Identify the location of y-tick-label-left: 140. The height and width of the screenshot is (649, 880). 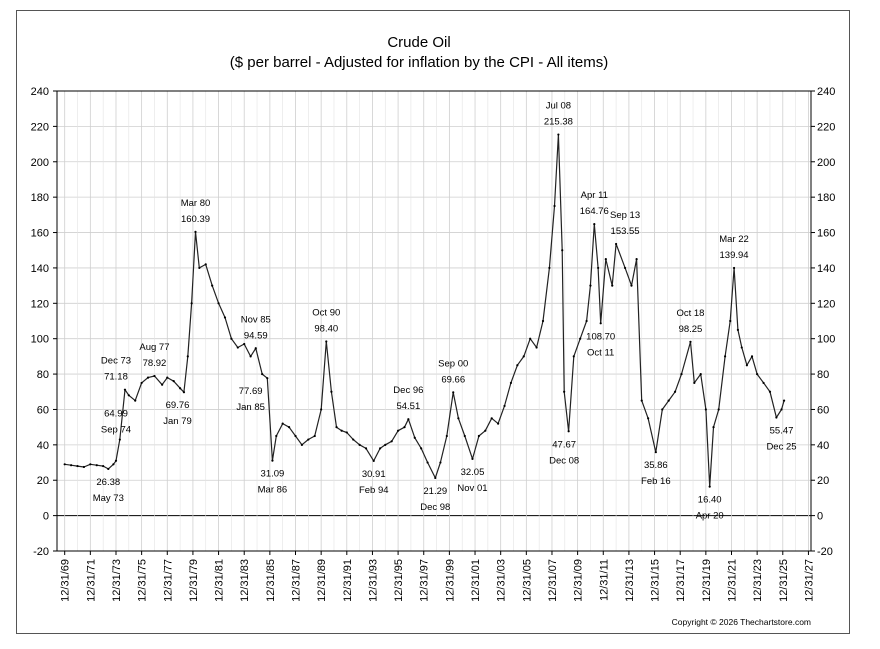
(40, 269).